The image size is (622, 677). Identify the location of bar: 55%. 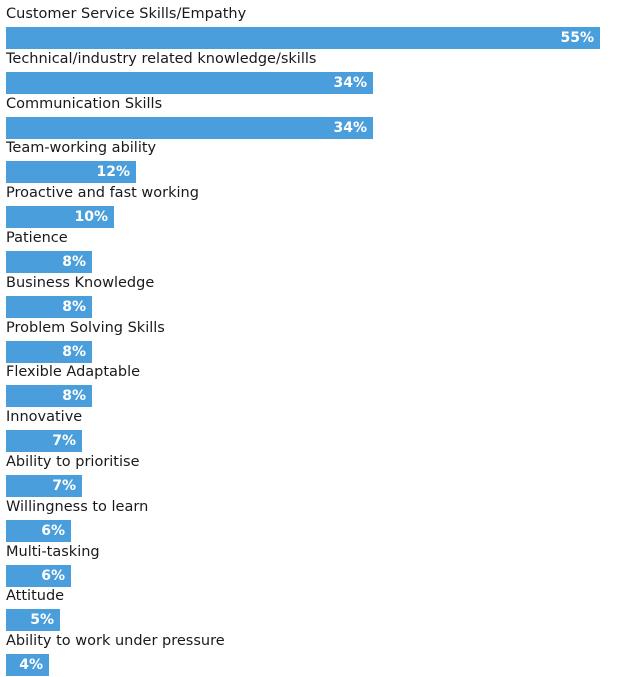
(303, 38).